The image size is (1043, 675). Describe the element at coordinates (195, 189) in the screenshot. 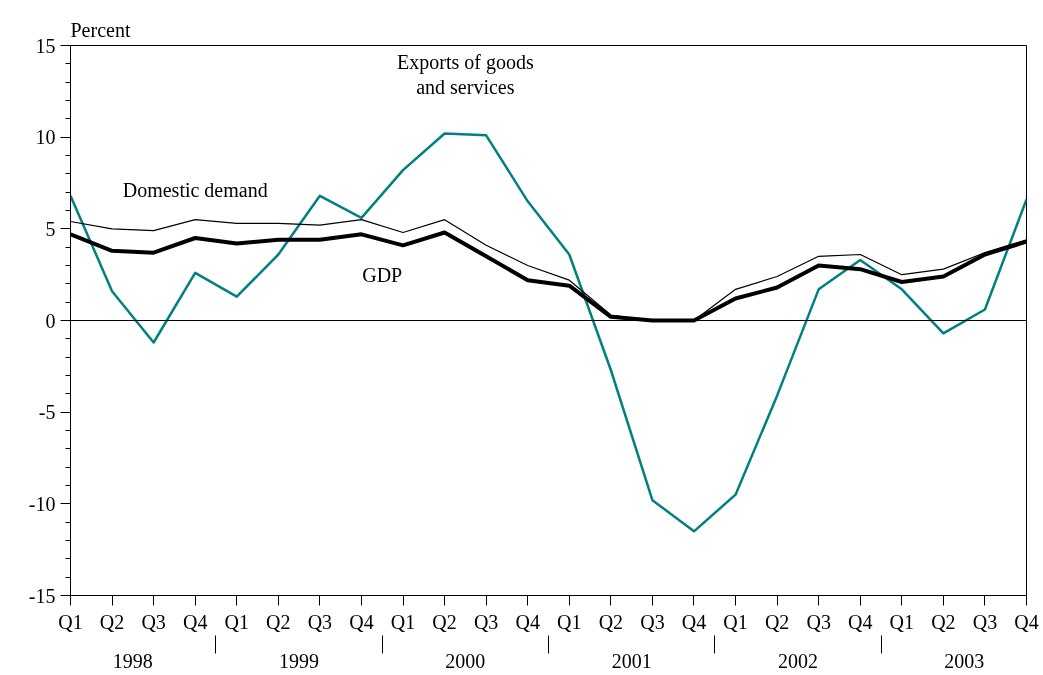

I see `series-label: Domestic demand` at that location.